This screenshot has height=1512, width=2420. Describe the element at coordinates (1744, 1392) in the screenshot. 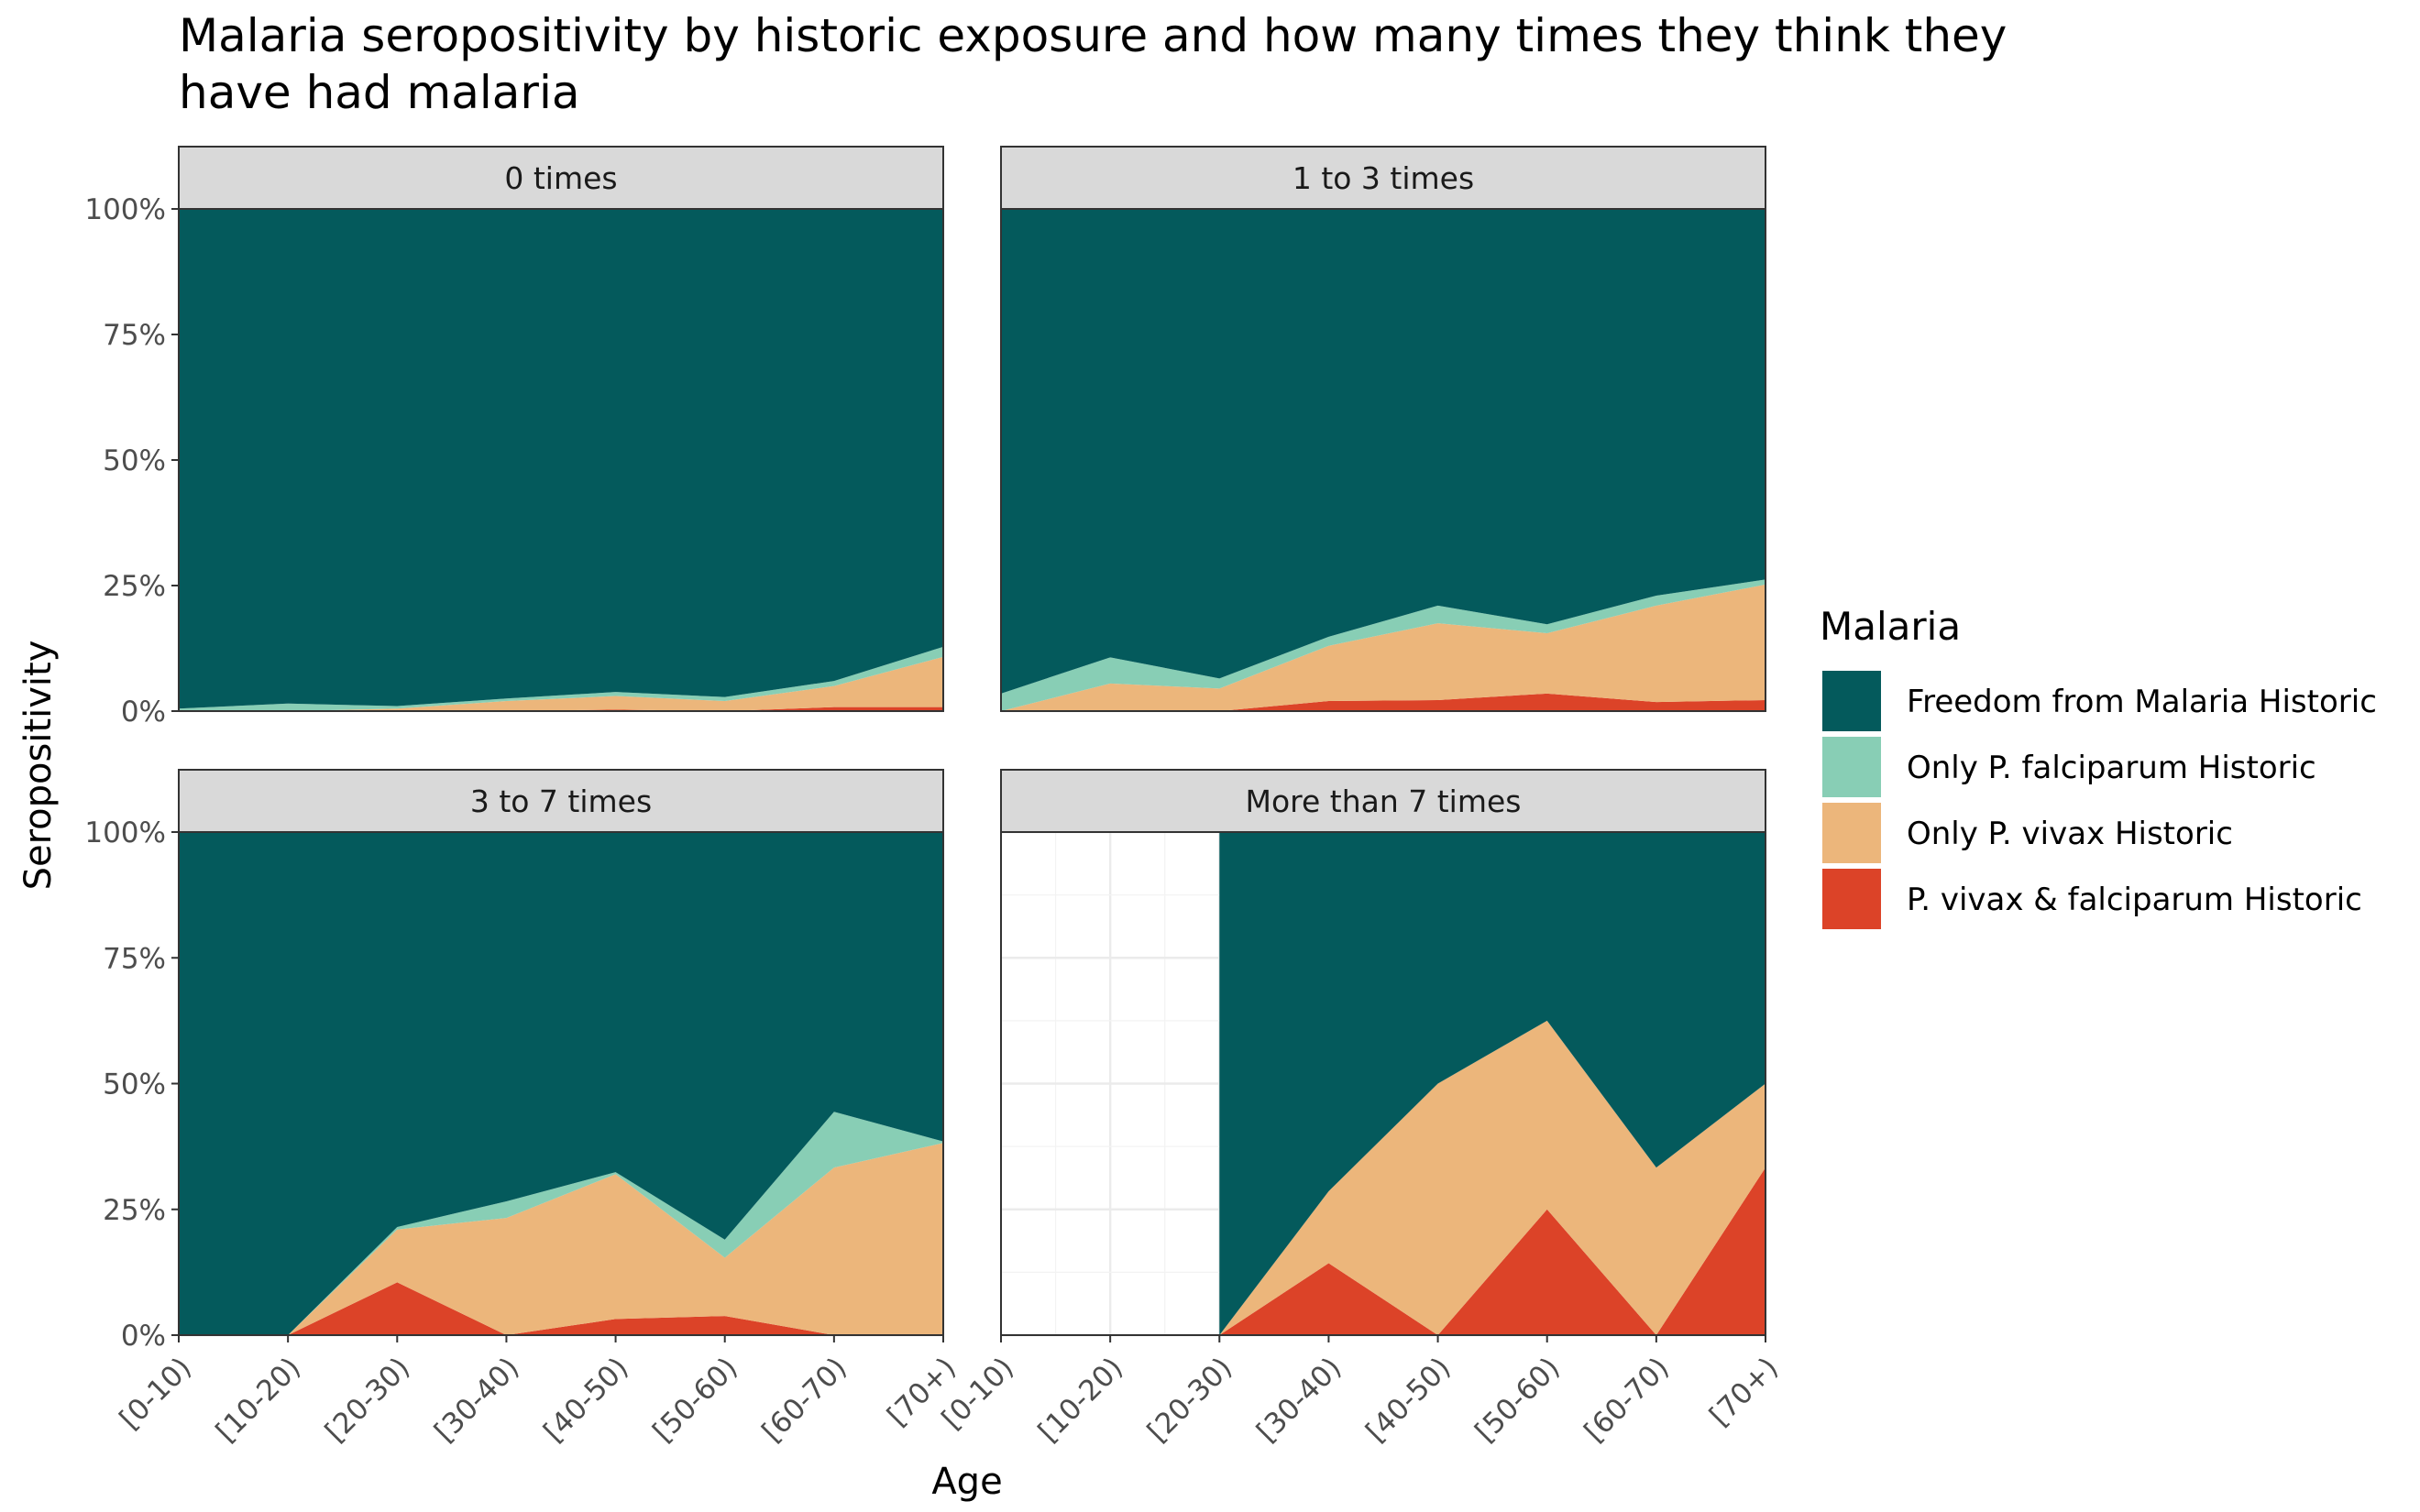

I see `x-tick-label: [70+)` at that location.